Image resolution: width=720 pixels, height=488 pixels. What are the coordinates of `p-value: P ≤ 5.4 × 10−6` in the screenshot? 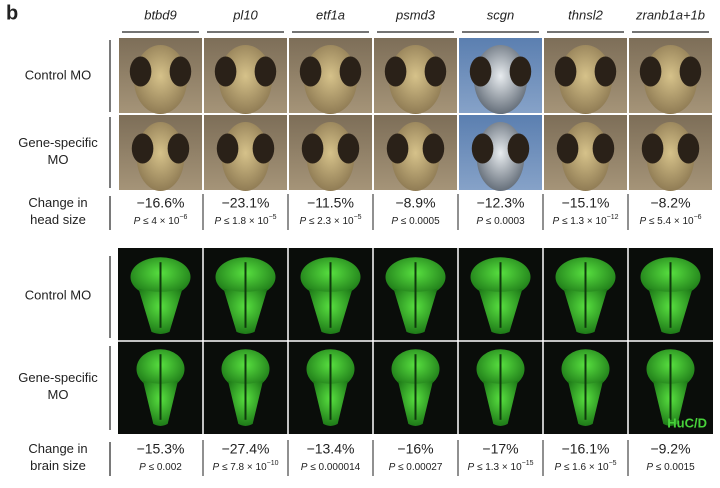 It's located at (670, 220).